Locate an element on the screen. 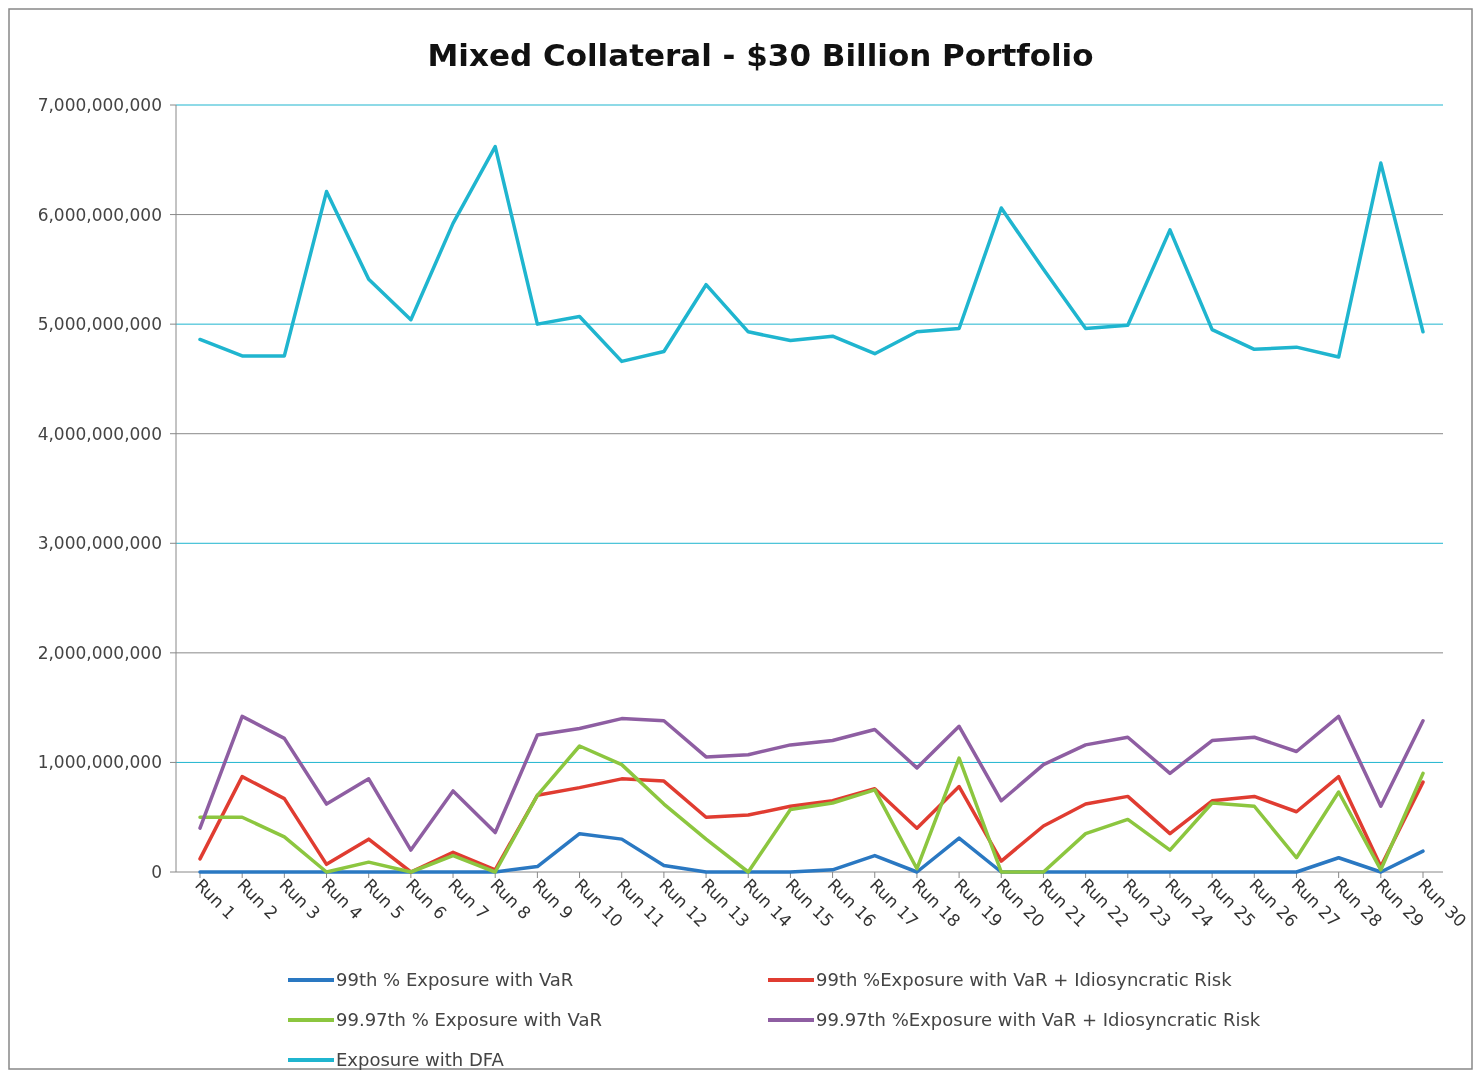 Image resolution: width=1481 pixels, height=1078 pixels. y-tick-label: 6,000,000,000 is located at coordinates (99, 214).